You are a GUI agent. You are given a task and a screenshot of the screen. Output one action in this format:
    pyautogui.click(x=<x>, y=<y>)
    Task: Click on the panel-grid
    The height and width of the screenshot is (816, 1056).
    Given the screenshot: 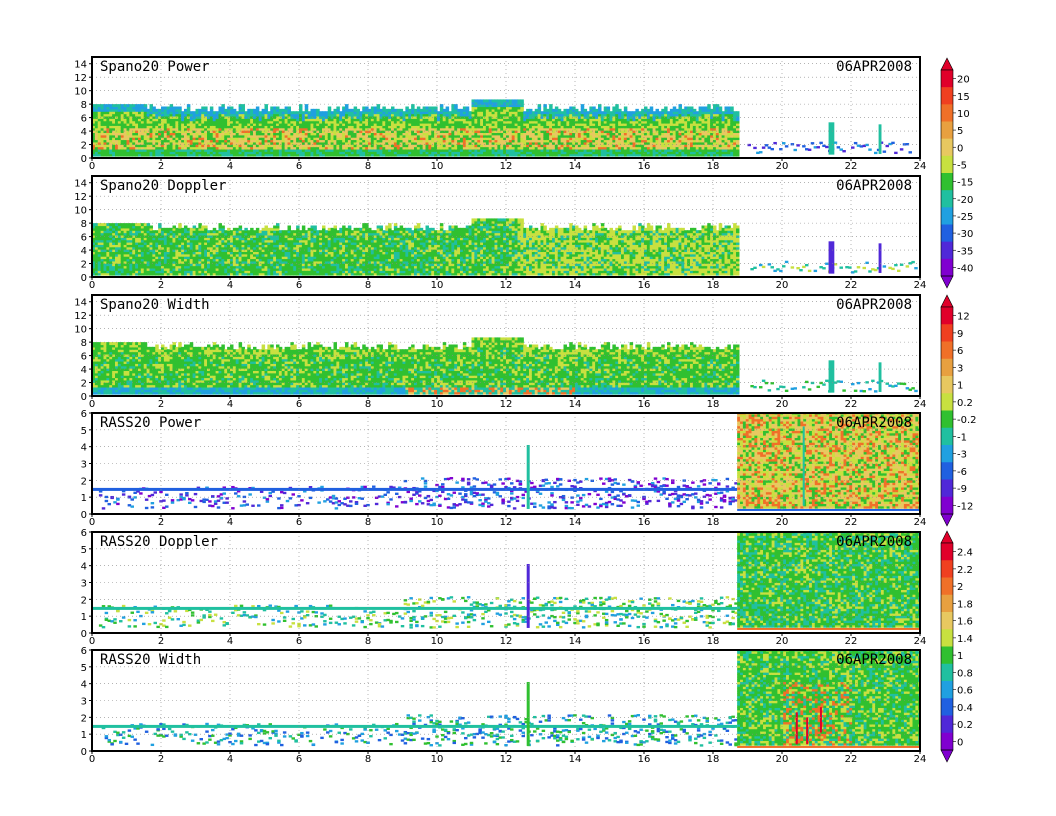 What is the action you would take?
    pyautogui.click(x=506, y=700)
    